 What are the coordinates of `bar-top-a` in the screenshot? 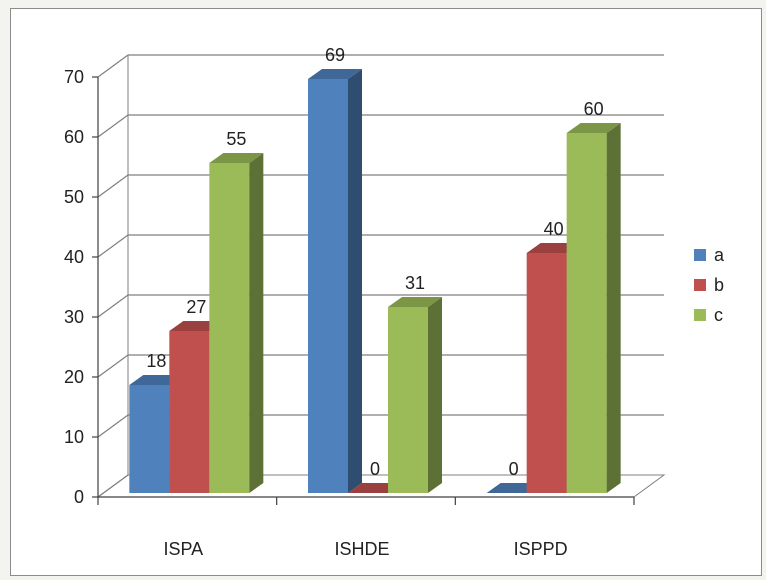 It's located at (335, 74).